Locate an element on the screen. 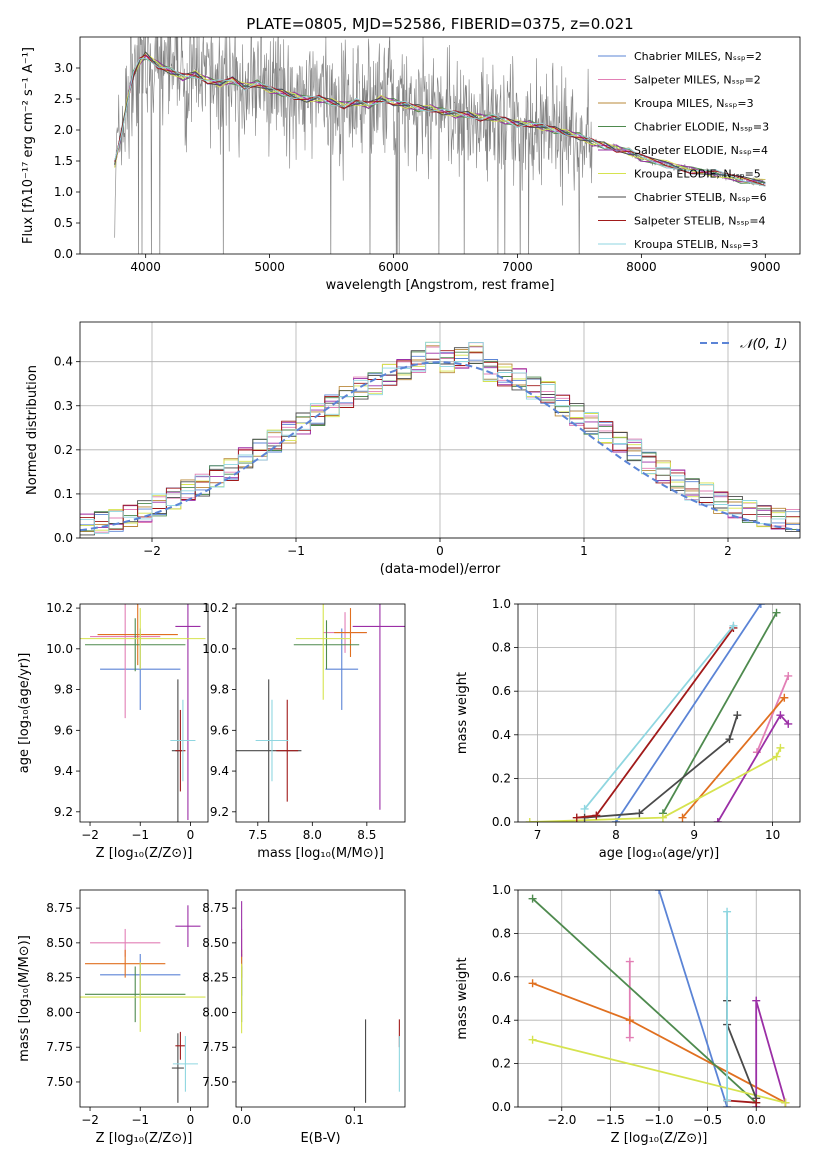 This screenshot has height=1170, width=819. legend-entry: Salpeter STELIB, Nₛₛₚ=4 is located at coordinates (700, 221).